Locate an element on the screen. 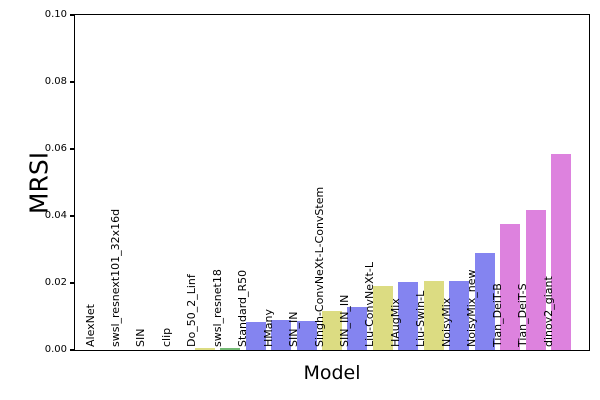 The width and height of the screenshot is (600, 400). bar-Tian_DeiT-B is located at coordinates (510, 287).